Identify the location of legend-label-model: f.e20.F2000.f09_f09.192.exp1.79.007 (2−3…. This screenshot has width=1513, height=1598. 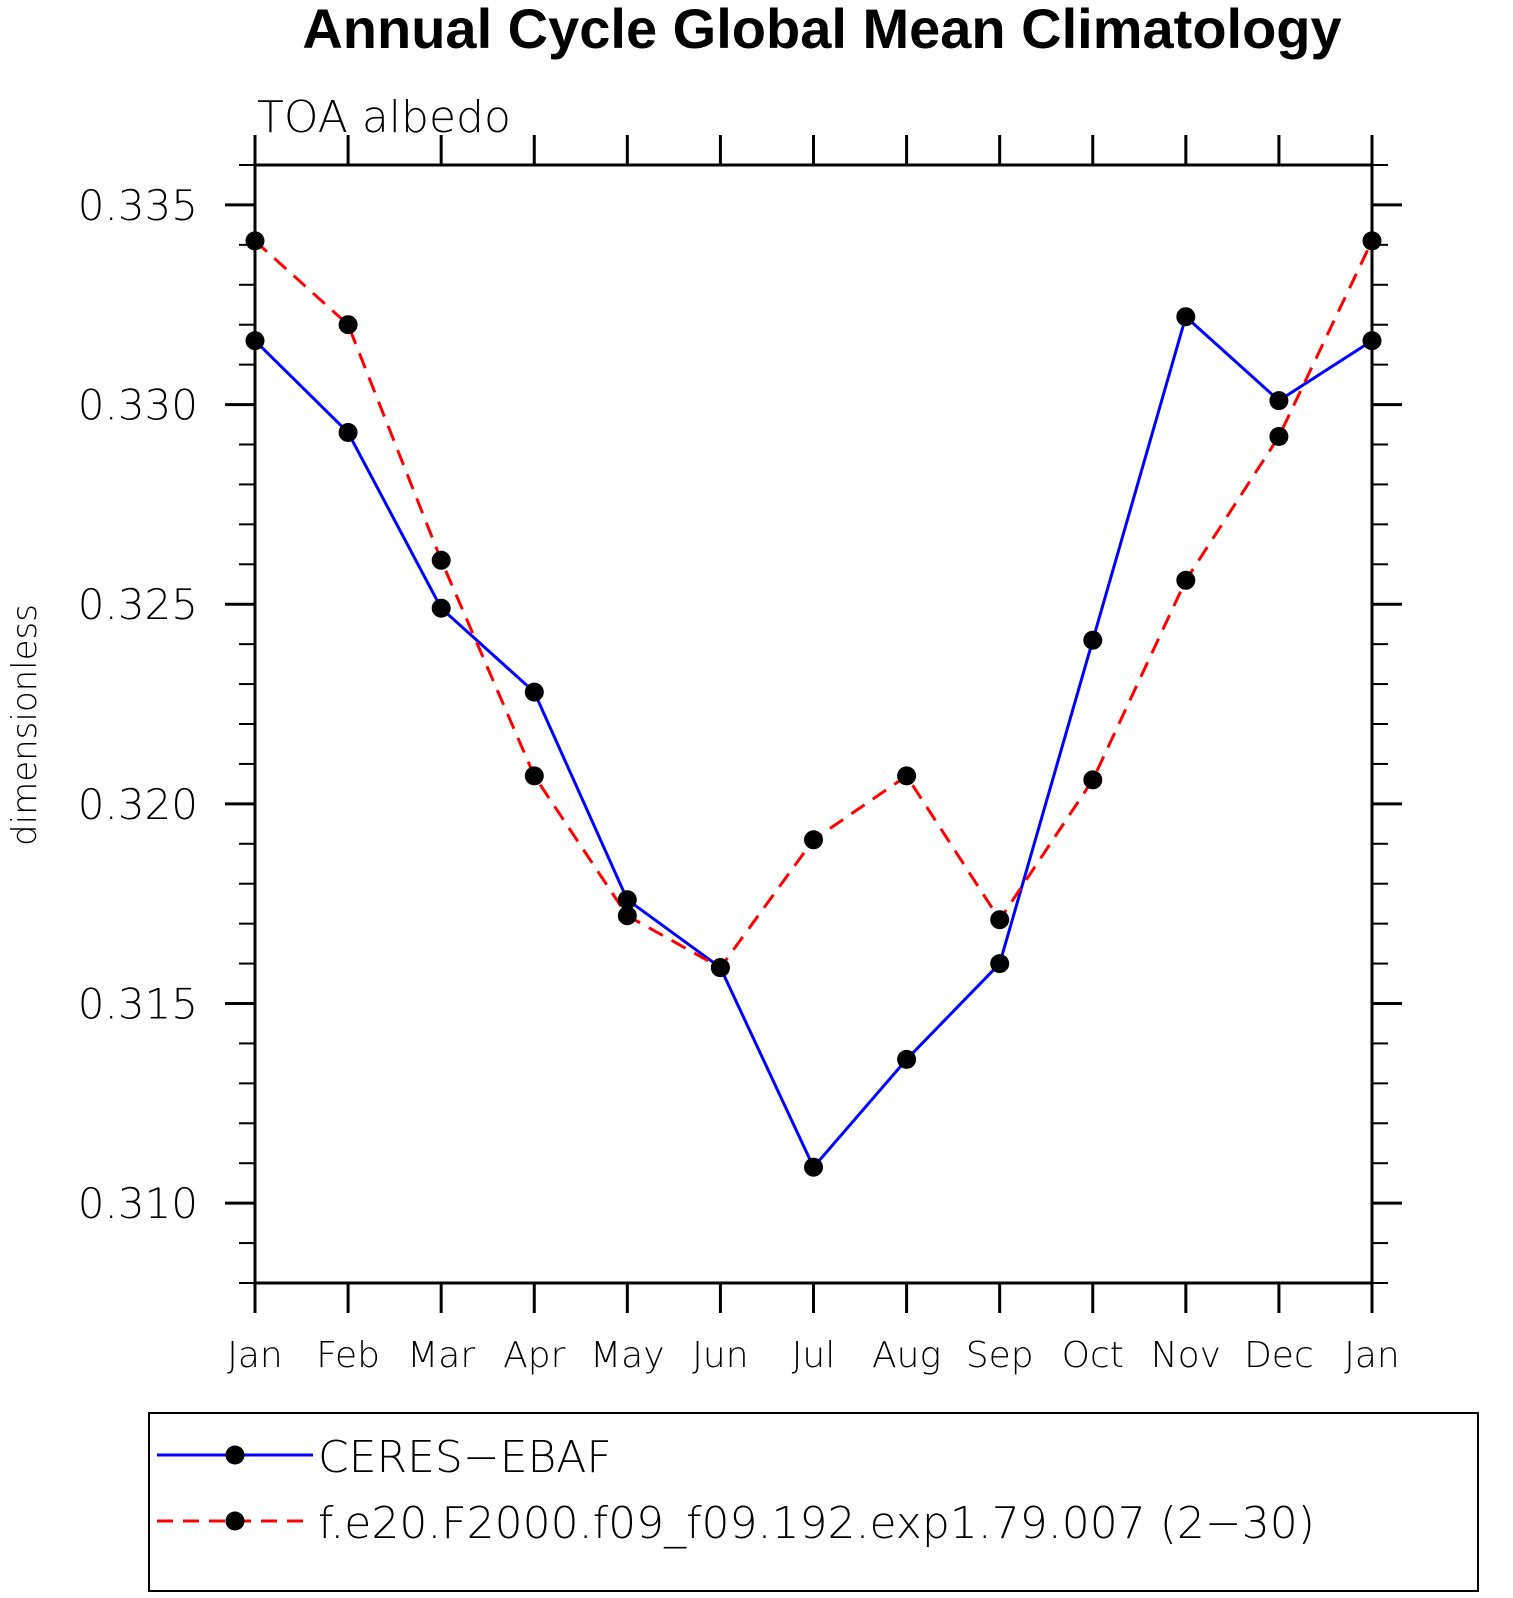
(816, 1523).